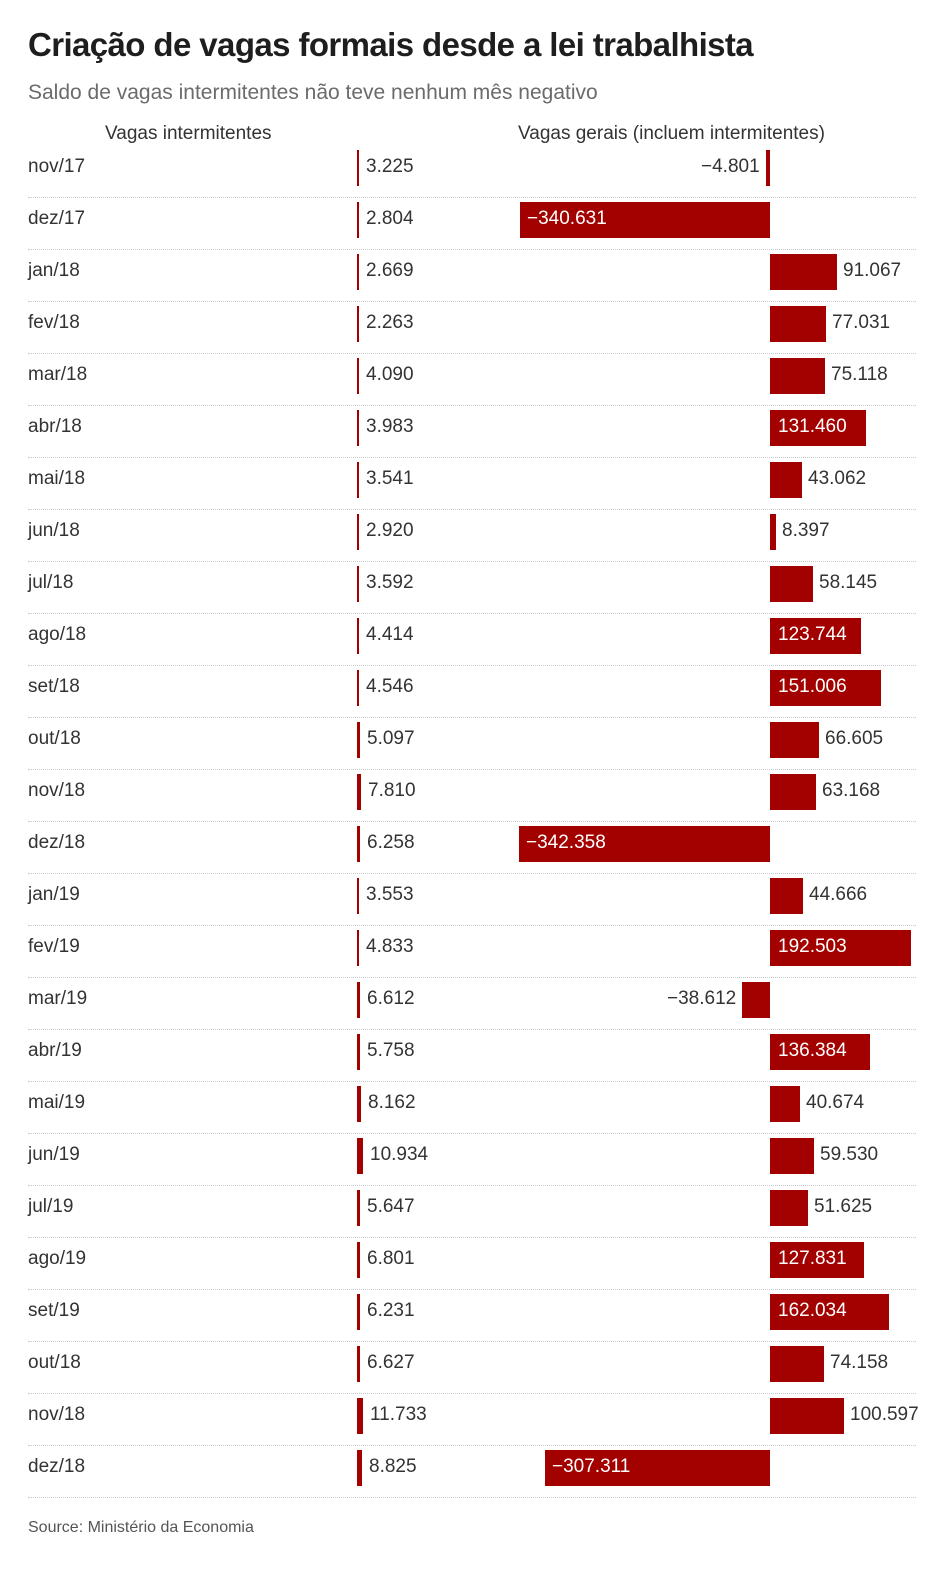  Describe the element at coordinates (475, 952) in the screenshot. I see `table-row: fev/19 4.833 192.503` at that location.